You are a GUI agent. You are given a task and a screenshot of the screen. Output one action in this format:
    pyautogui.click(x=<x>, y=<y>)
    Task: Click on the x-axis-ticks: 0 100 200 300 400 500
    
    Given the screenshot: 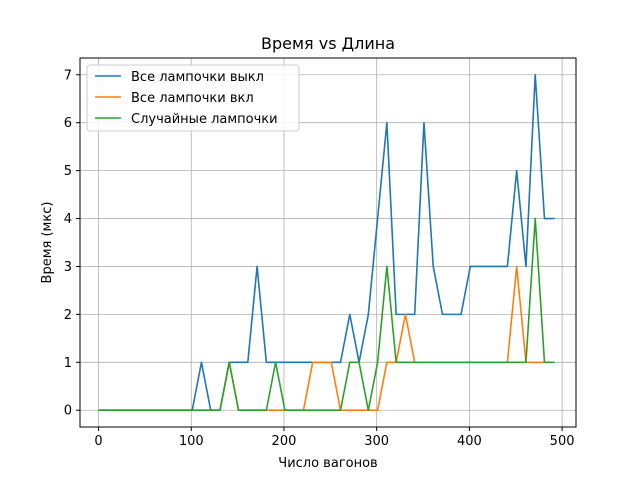 What is the action you would take?
    pyautogui.click(x=334, y=438)
    